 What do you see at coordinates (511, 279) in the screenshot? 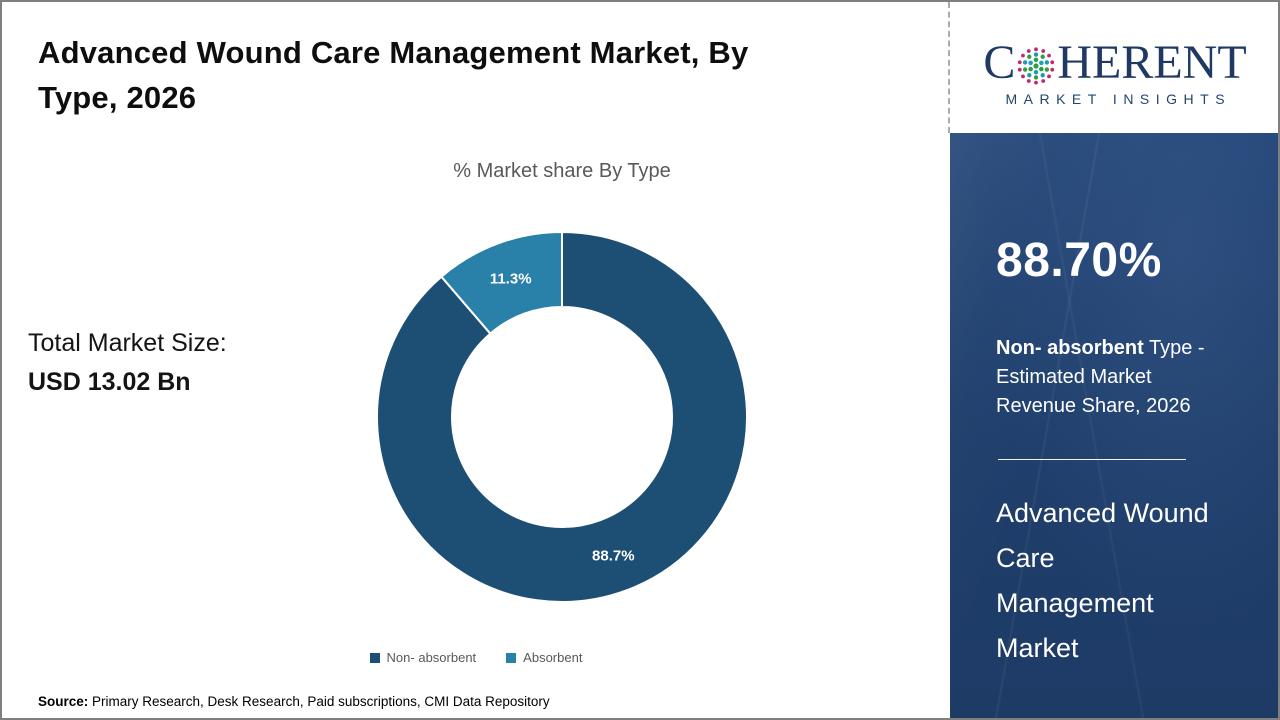
I see `svg-text: 11.3%` at bounding box center [511, 279].